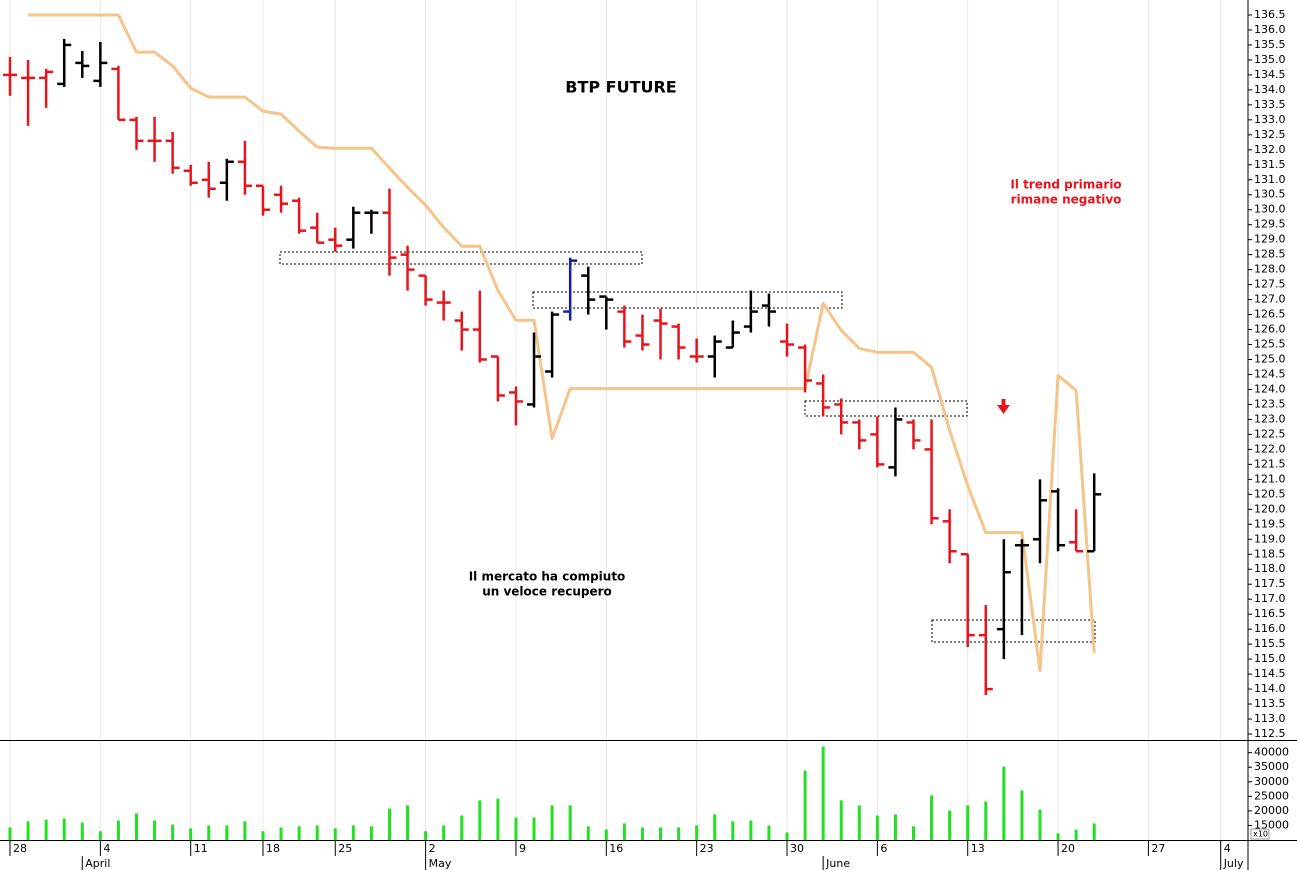  I want to click on down-arrow, so click(1003, 406).